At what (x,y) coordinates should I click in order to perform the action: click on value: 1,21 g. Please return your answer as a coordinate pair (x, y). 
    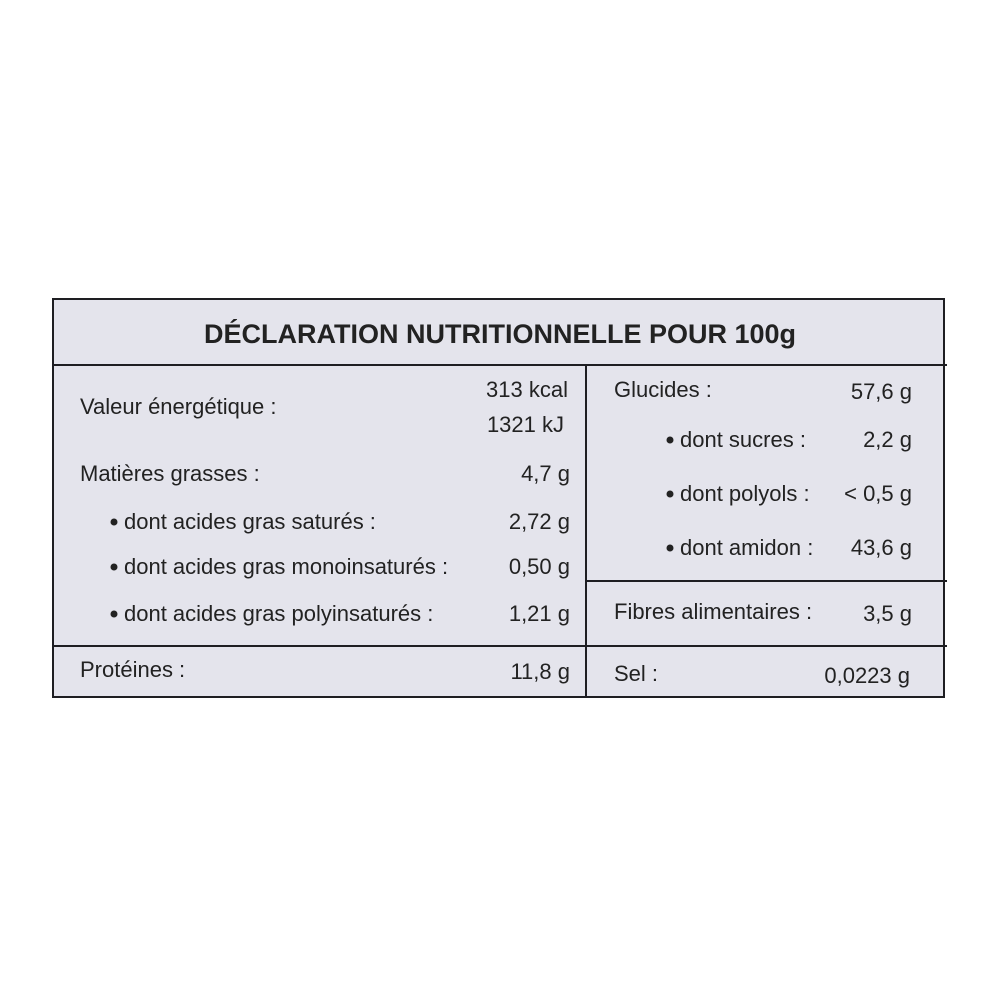
    Looking at the image, I should click on (539, 613).